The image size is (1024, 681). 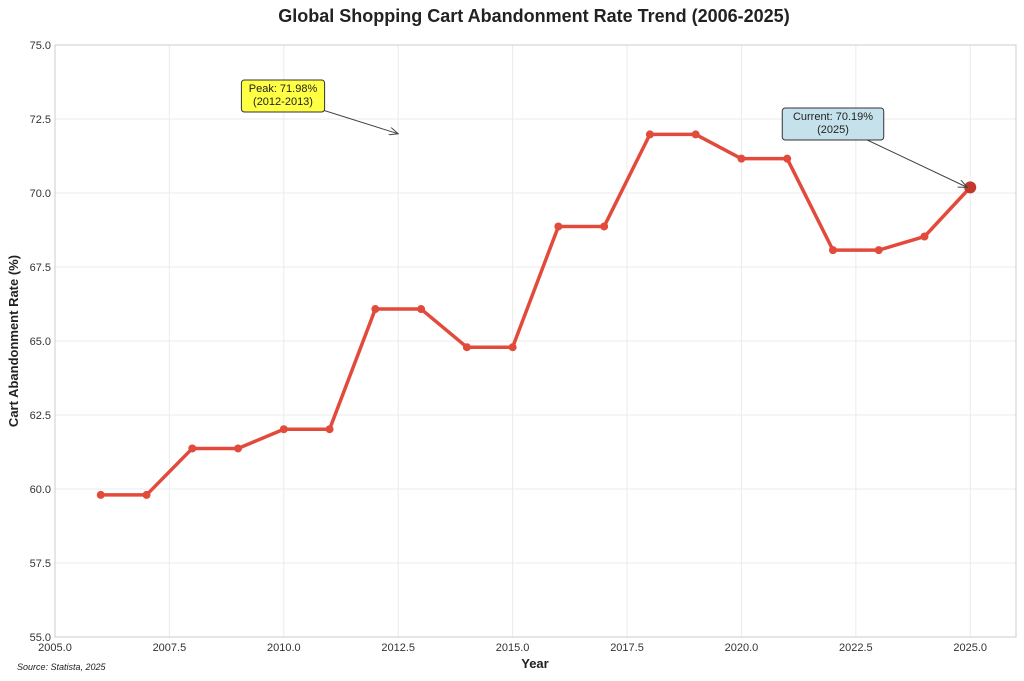 I want to click on x-tick-label: 2015.0, so click(x=513, y=648).